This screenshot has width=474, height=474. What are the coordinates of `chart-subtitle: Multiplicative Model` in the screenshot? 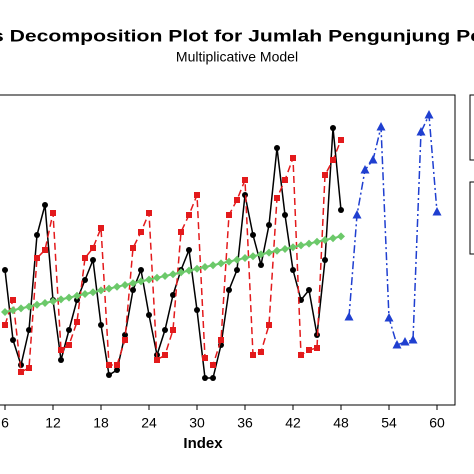 It's located at (237, 57).